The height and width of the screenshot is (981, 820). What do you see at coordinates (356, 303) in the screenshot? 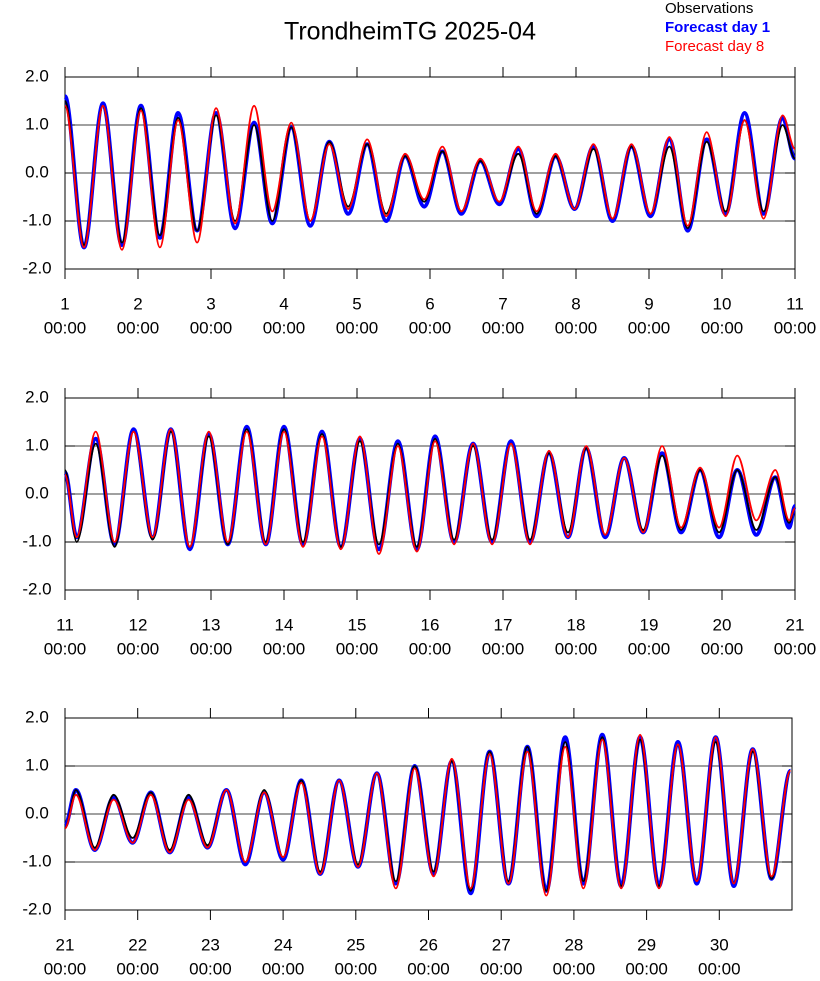
I see `x-tick-label: 5` at bounding box center [356, 303].